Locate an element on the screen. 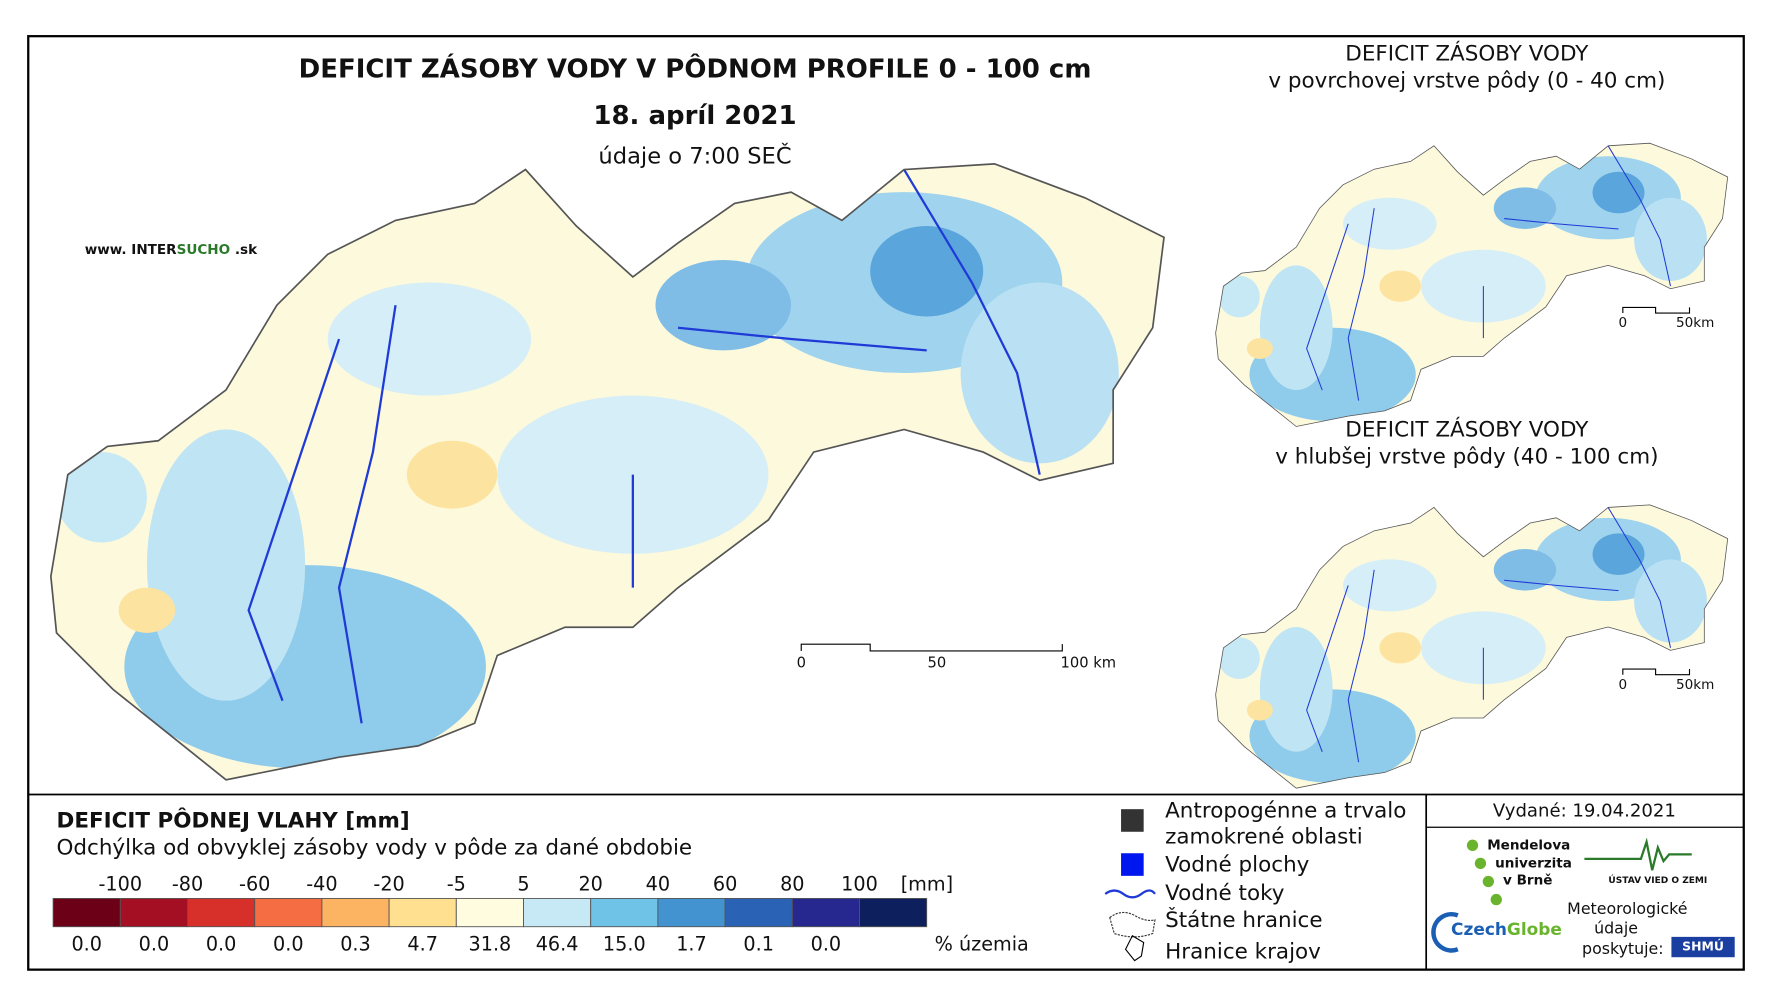  symbol-urban is located at coordinates (1132, 820).